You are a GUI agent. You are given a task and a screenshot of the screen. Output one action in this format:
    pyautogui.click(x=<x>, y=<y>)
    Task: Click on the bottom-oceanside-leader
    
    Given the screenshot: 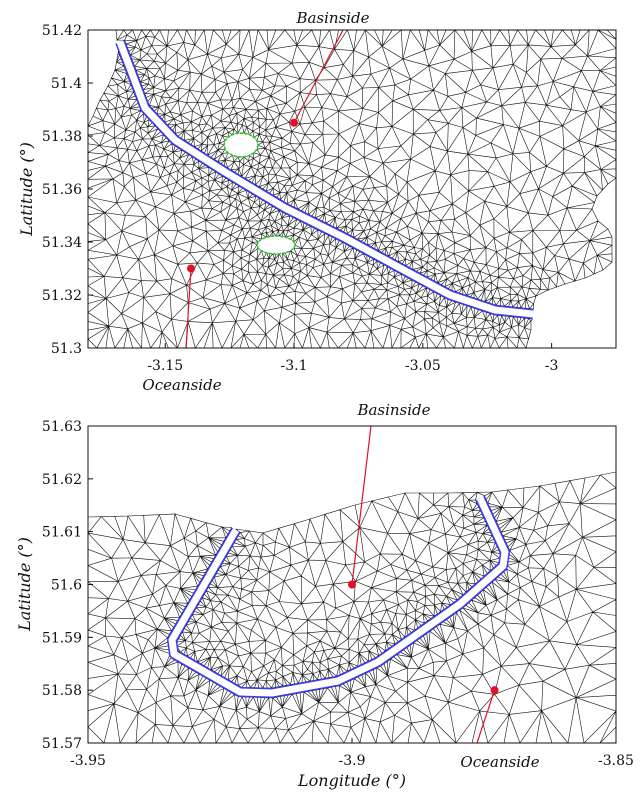 What is the action you would take?
    pyautogui.click(x=486, y=716)
    